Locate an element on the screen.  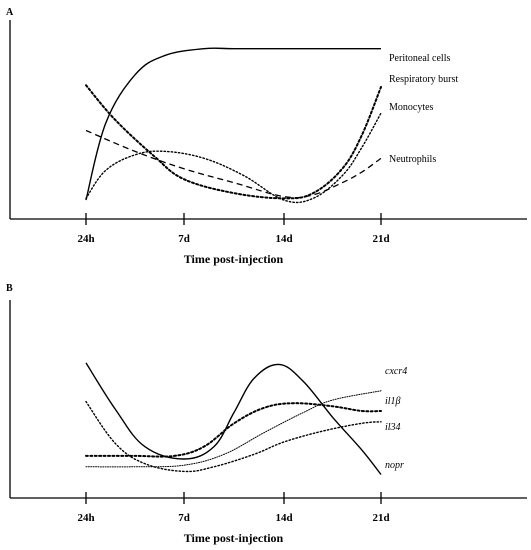
series-line-nopr is located at coordinates (233, 418).